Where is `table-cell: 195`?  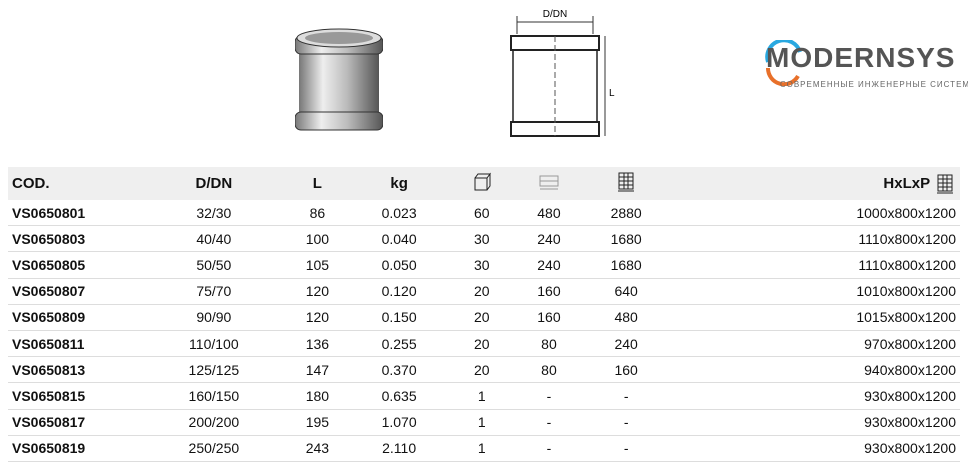
table-cell: 195 is located at coordinates (317, 422).